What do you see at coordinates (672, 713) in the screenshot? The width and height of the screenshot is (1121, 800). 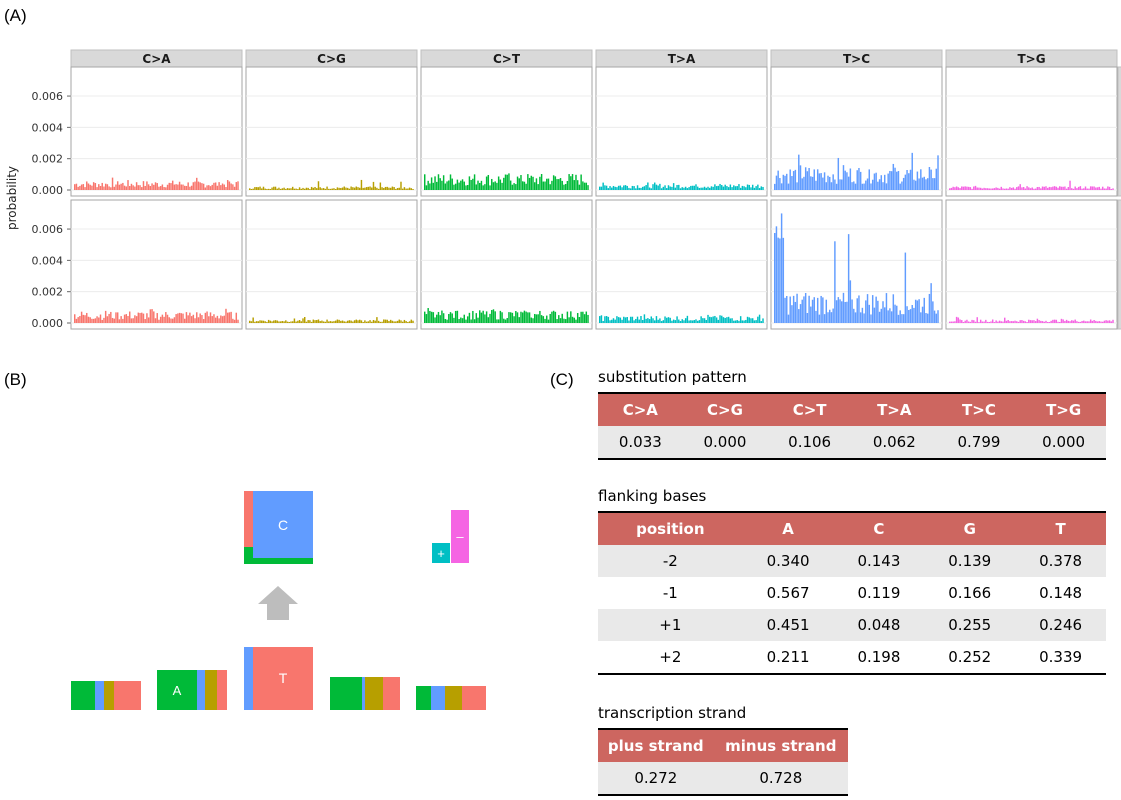 I see `strand-table-title: transcription strand` at bounding box center [672, 713].